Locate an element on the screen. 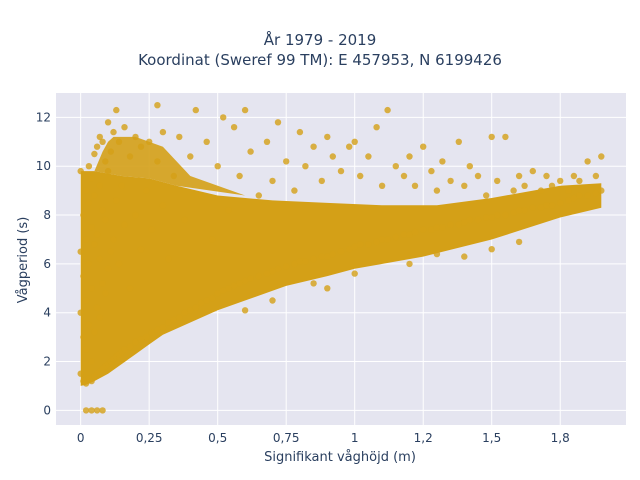 This screenshot has width=640, height=480. y-tick-label: 4 is located at coordinates (47, 313).